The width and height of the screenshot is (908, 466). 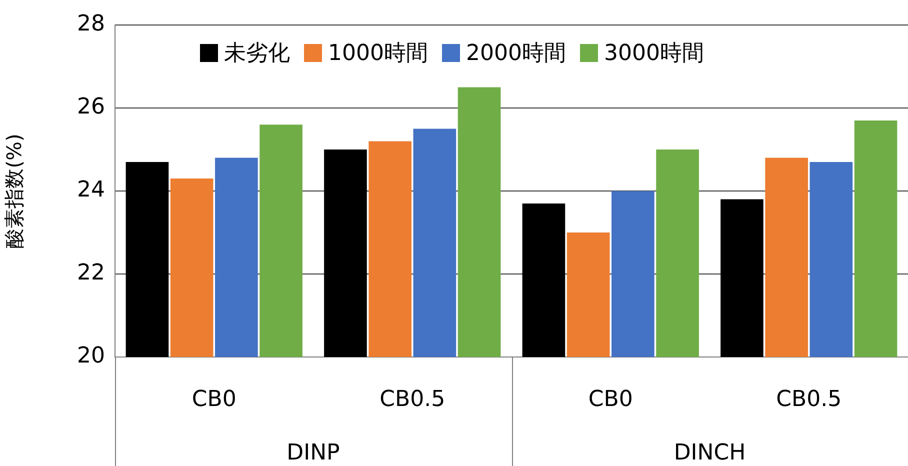 I want to click on text: DINP, so click(x=313, y=453).